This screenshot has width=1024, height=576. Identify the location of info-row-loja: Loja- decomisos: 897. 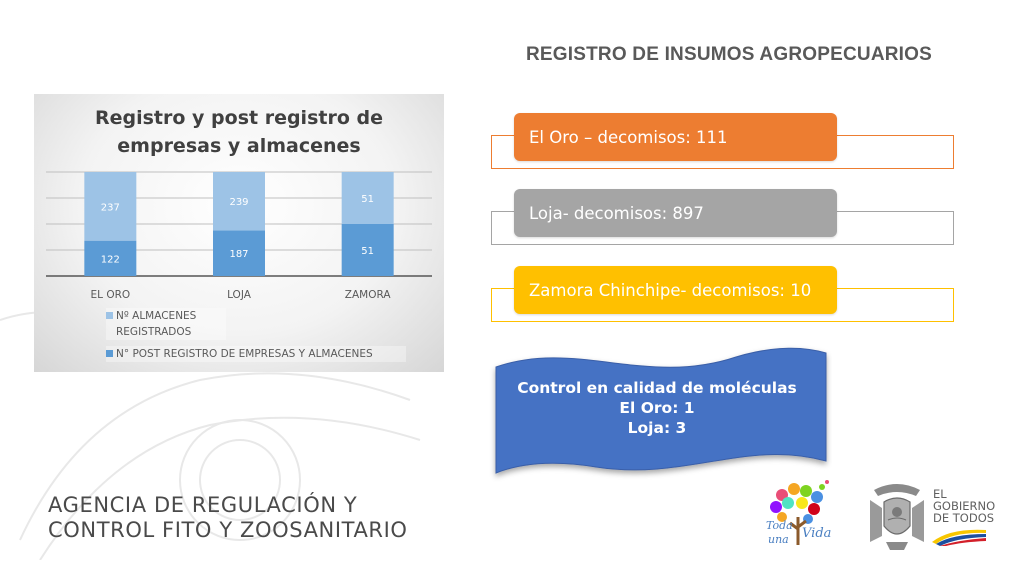
(723, 217).